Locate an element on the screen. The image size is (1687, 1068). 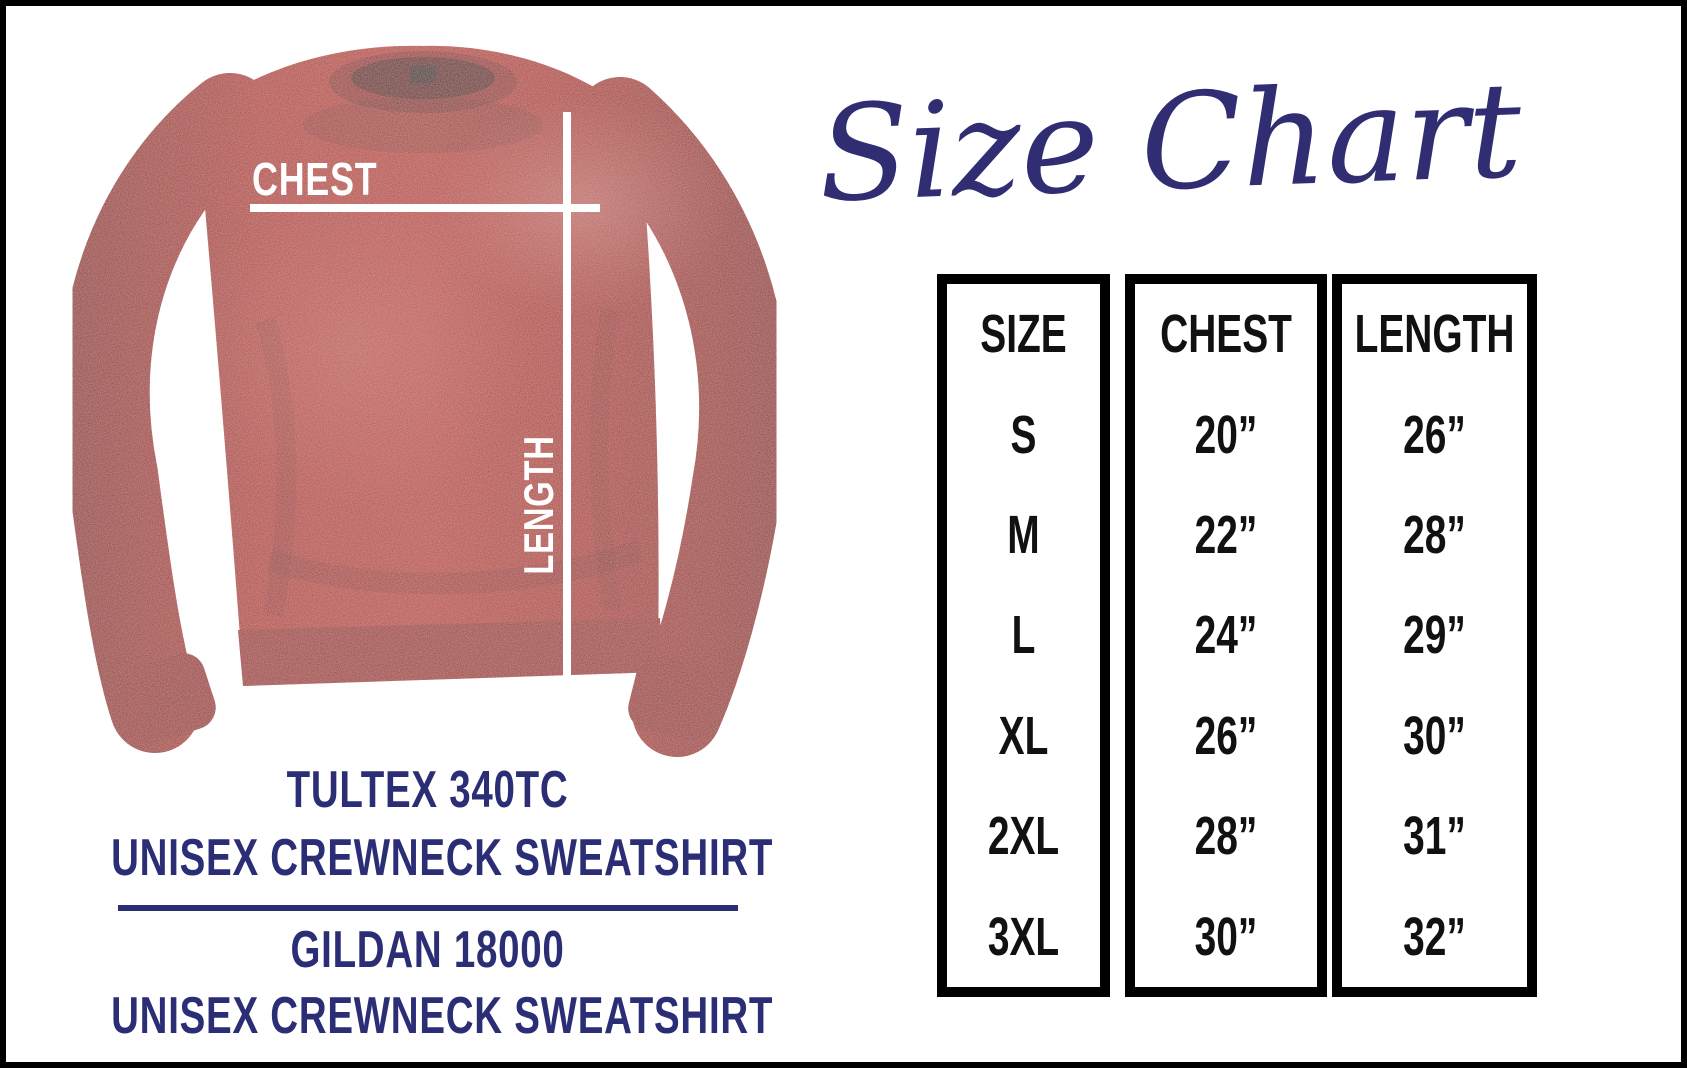
chest-measure-label: CHEST is located at coordinates (315, 179).